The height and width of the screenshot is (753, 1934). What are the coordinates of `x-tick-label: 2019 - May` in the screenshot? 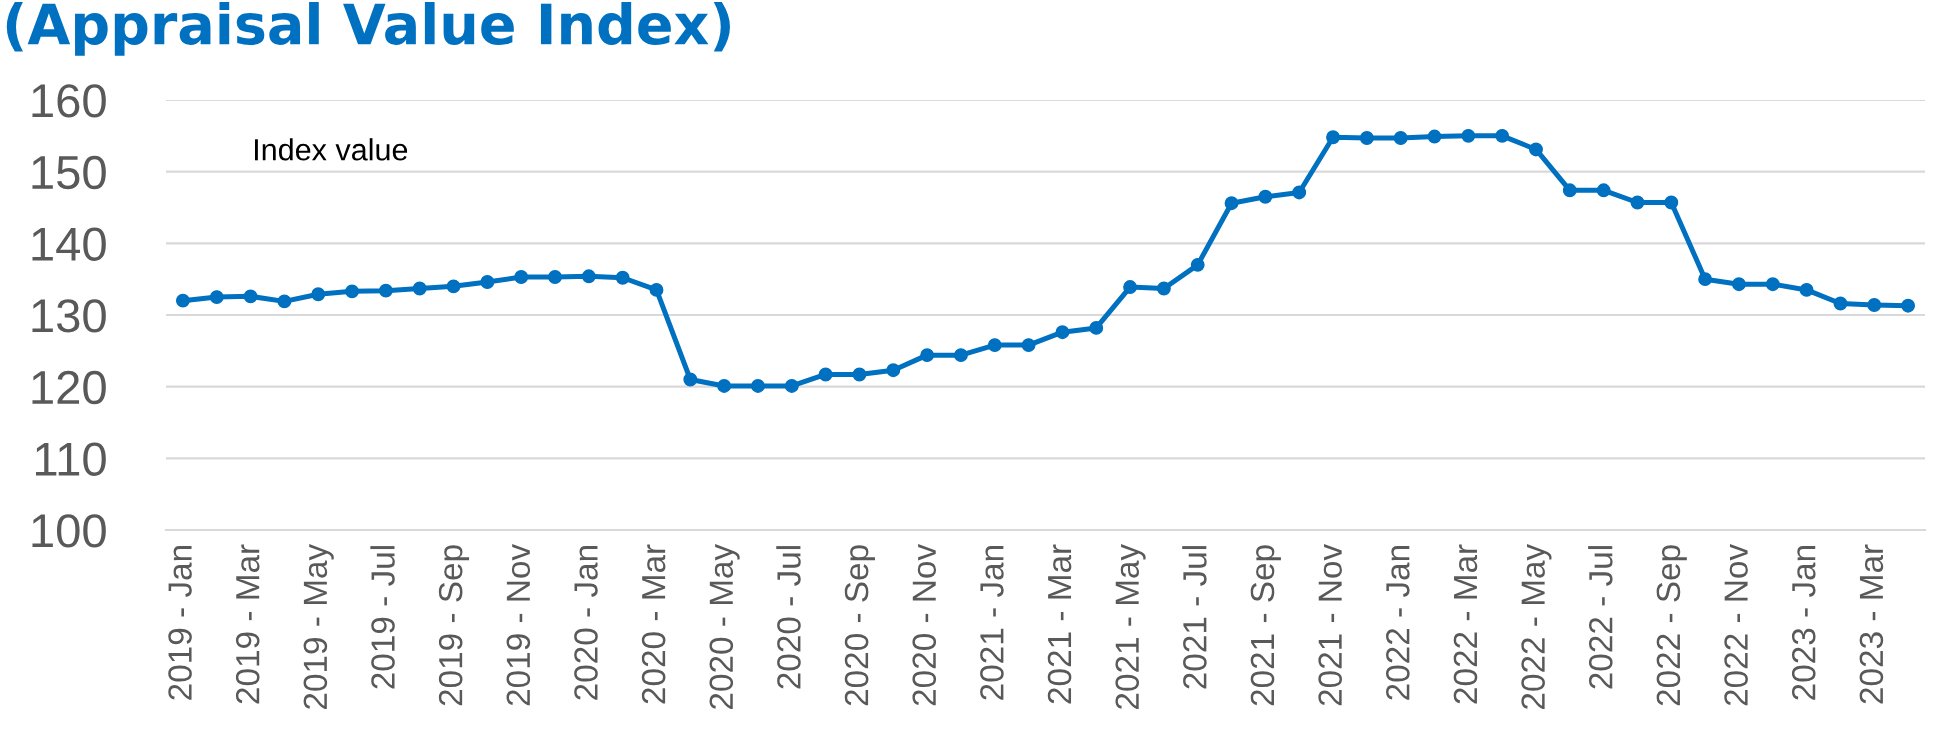 It's located at (318, 626).